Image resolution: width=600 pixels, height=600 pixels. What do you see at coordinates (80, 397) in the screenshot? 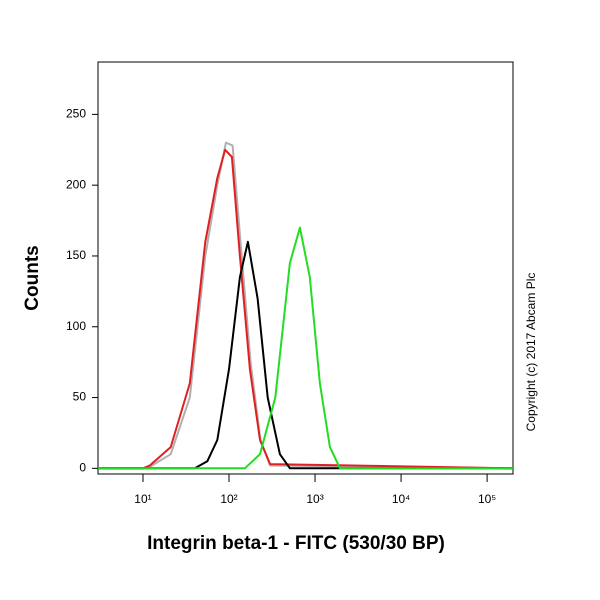
I see `y-tick-label: 50` at bounding box center [80, 397].